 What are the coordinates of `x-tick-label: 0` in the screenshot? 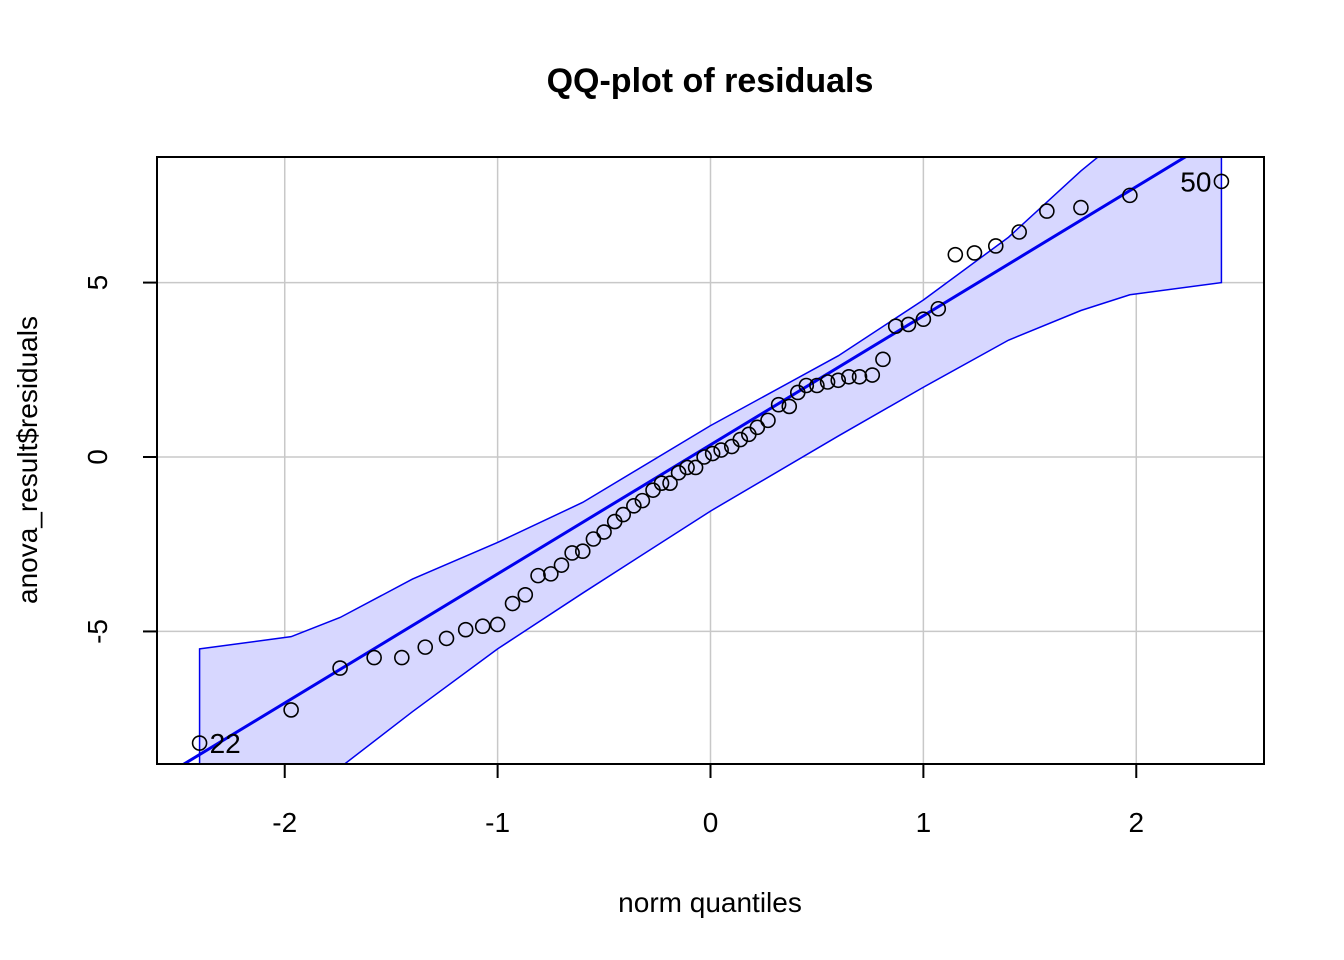 It's located at (711, 822).